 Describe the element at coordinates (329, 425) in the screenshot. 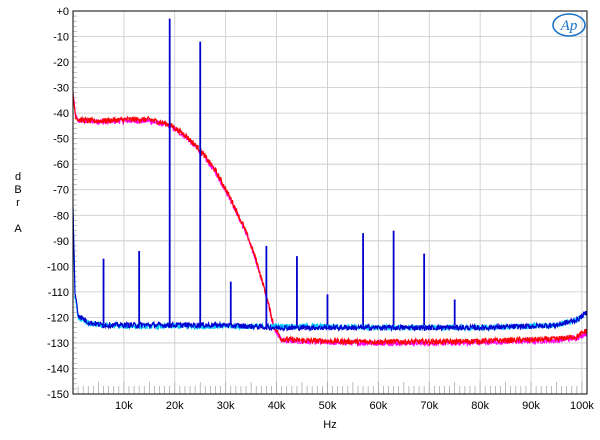

I see `x-axis-label: Hz` at that location.